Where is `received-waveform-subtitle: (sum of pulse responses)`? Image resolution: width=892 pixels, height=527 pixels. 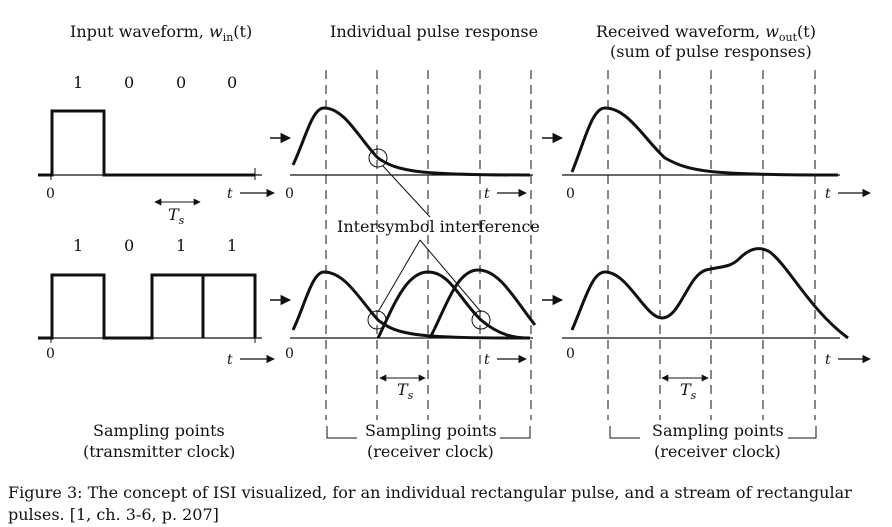
received-waveform-subtitle: (sum of pulse responses) is located at coordinates (711, 51).